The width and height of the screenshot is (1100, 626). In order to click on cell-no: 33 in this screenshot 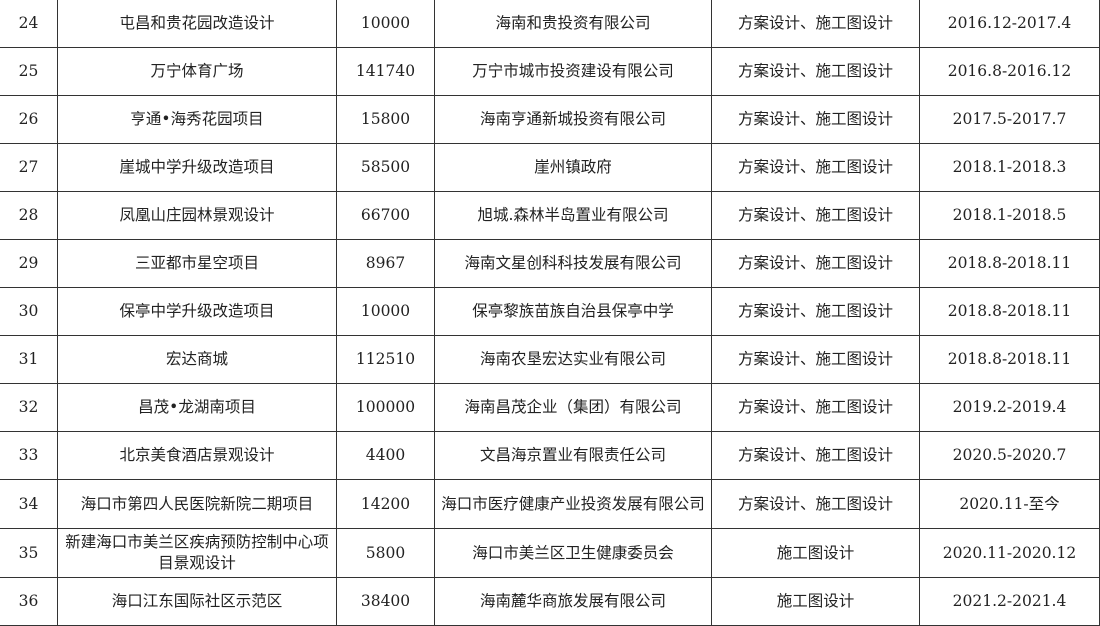, I will do `click(29, 455)`.